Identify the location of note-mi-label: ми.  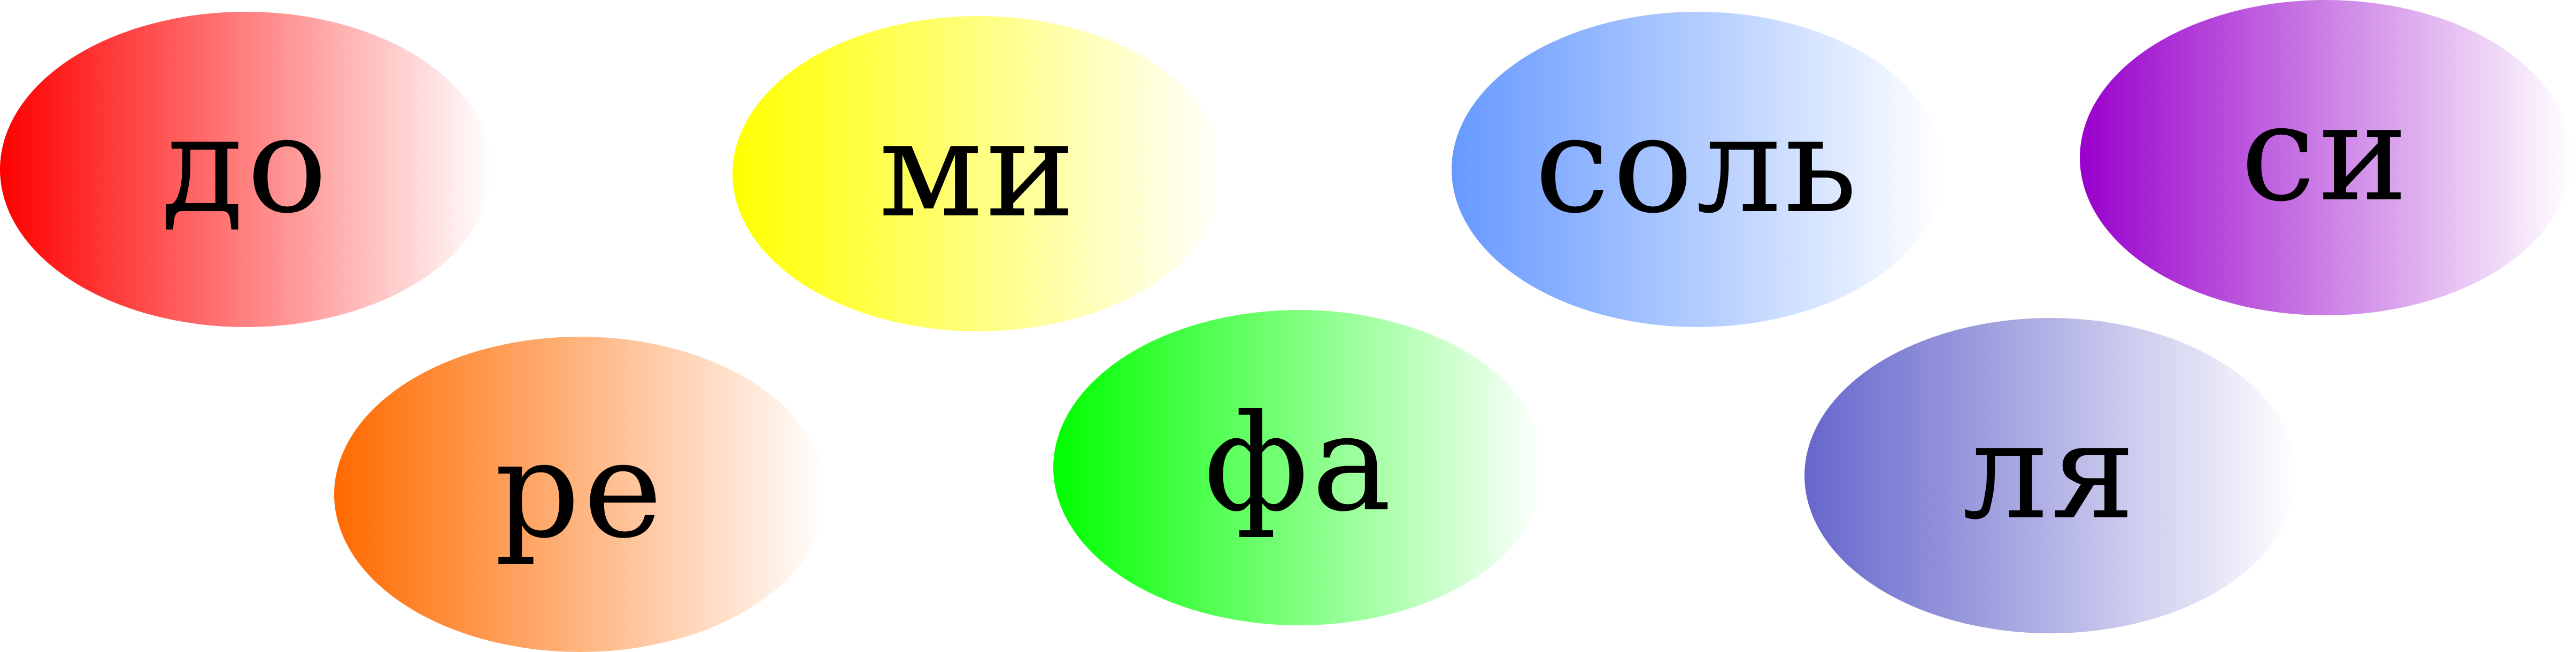
(978, 169).